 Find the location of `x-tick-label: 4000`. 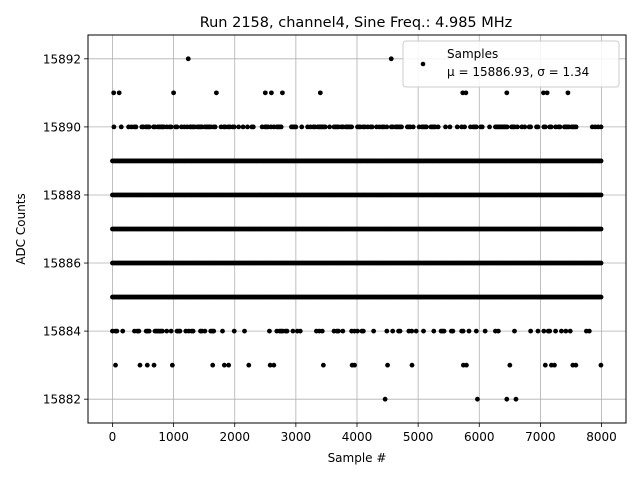

x-tick-label: 4000 is located at coordinates (357, 437).